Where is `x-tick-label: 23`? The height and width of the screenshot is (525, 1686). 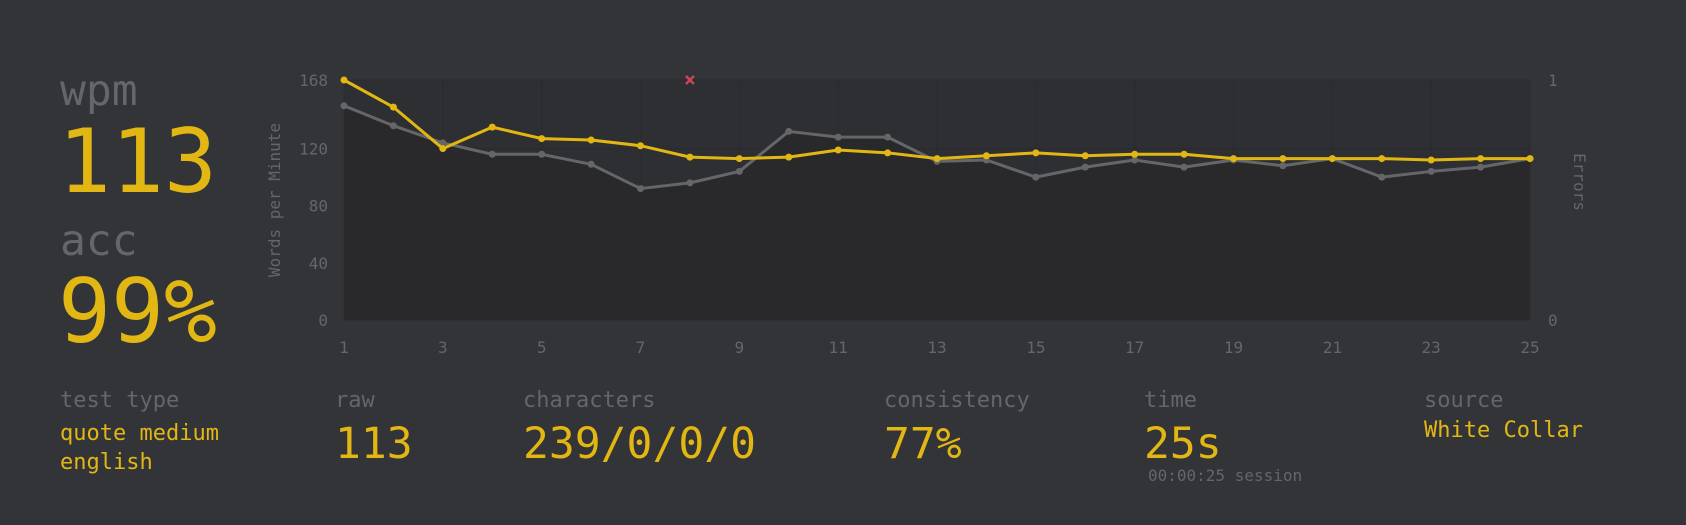 x-tick-label: 23 is located at coordinates (1431, 347).